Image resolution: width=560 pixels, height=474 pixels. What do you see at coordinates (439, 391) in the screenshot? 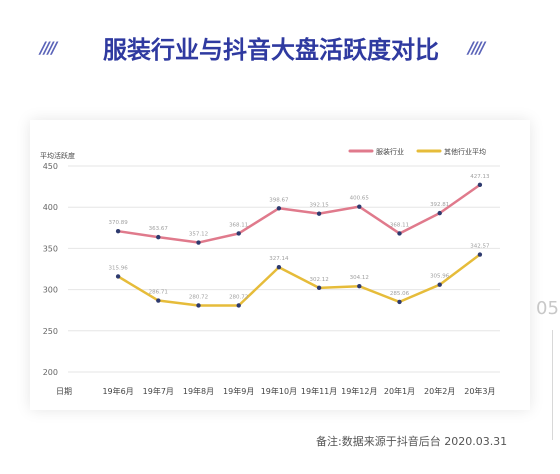
I see `x-tick-label: 20年2月` at bounding box center [439, 391].